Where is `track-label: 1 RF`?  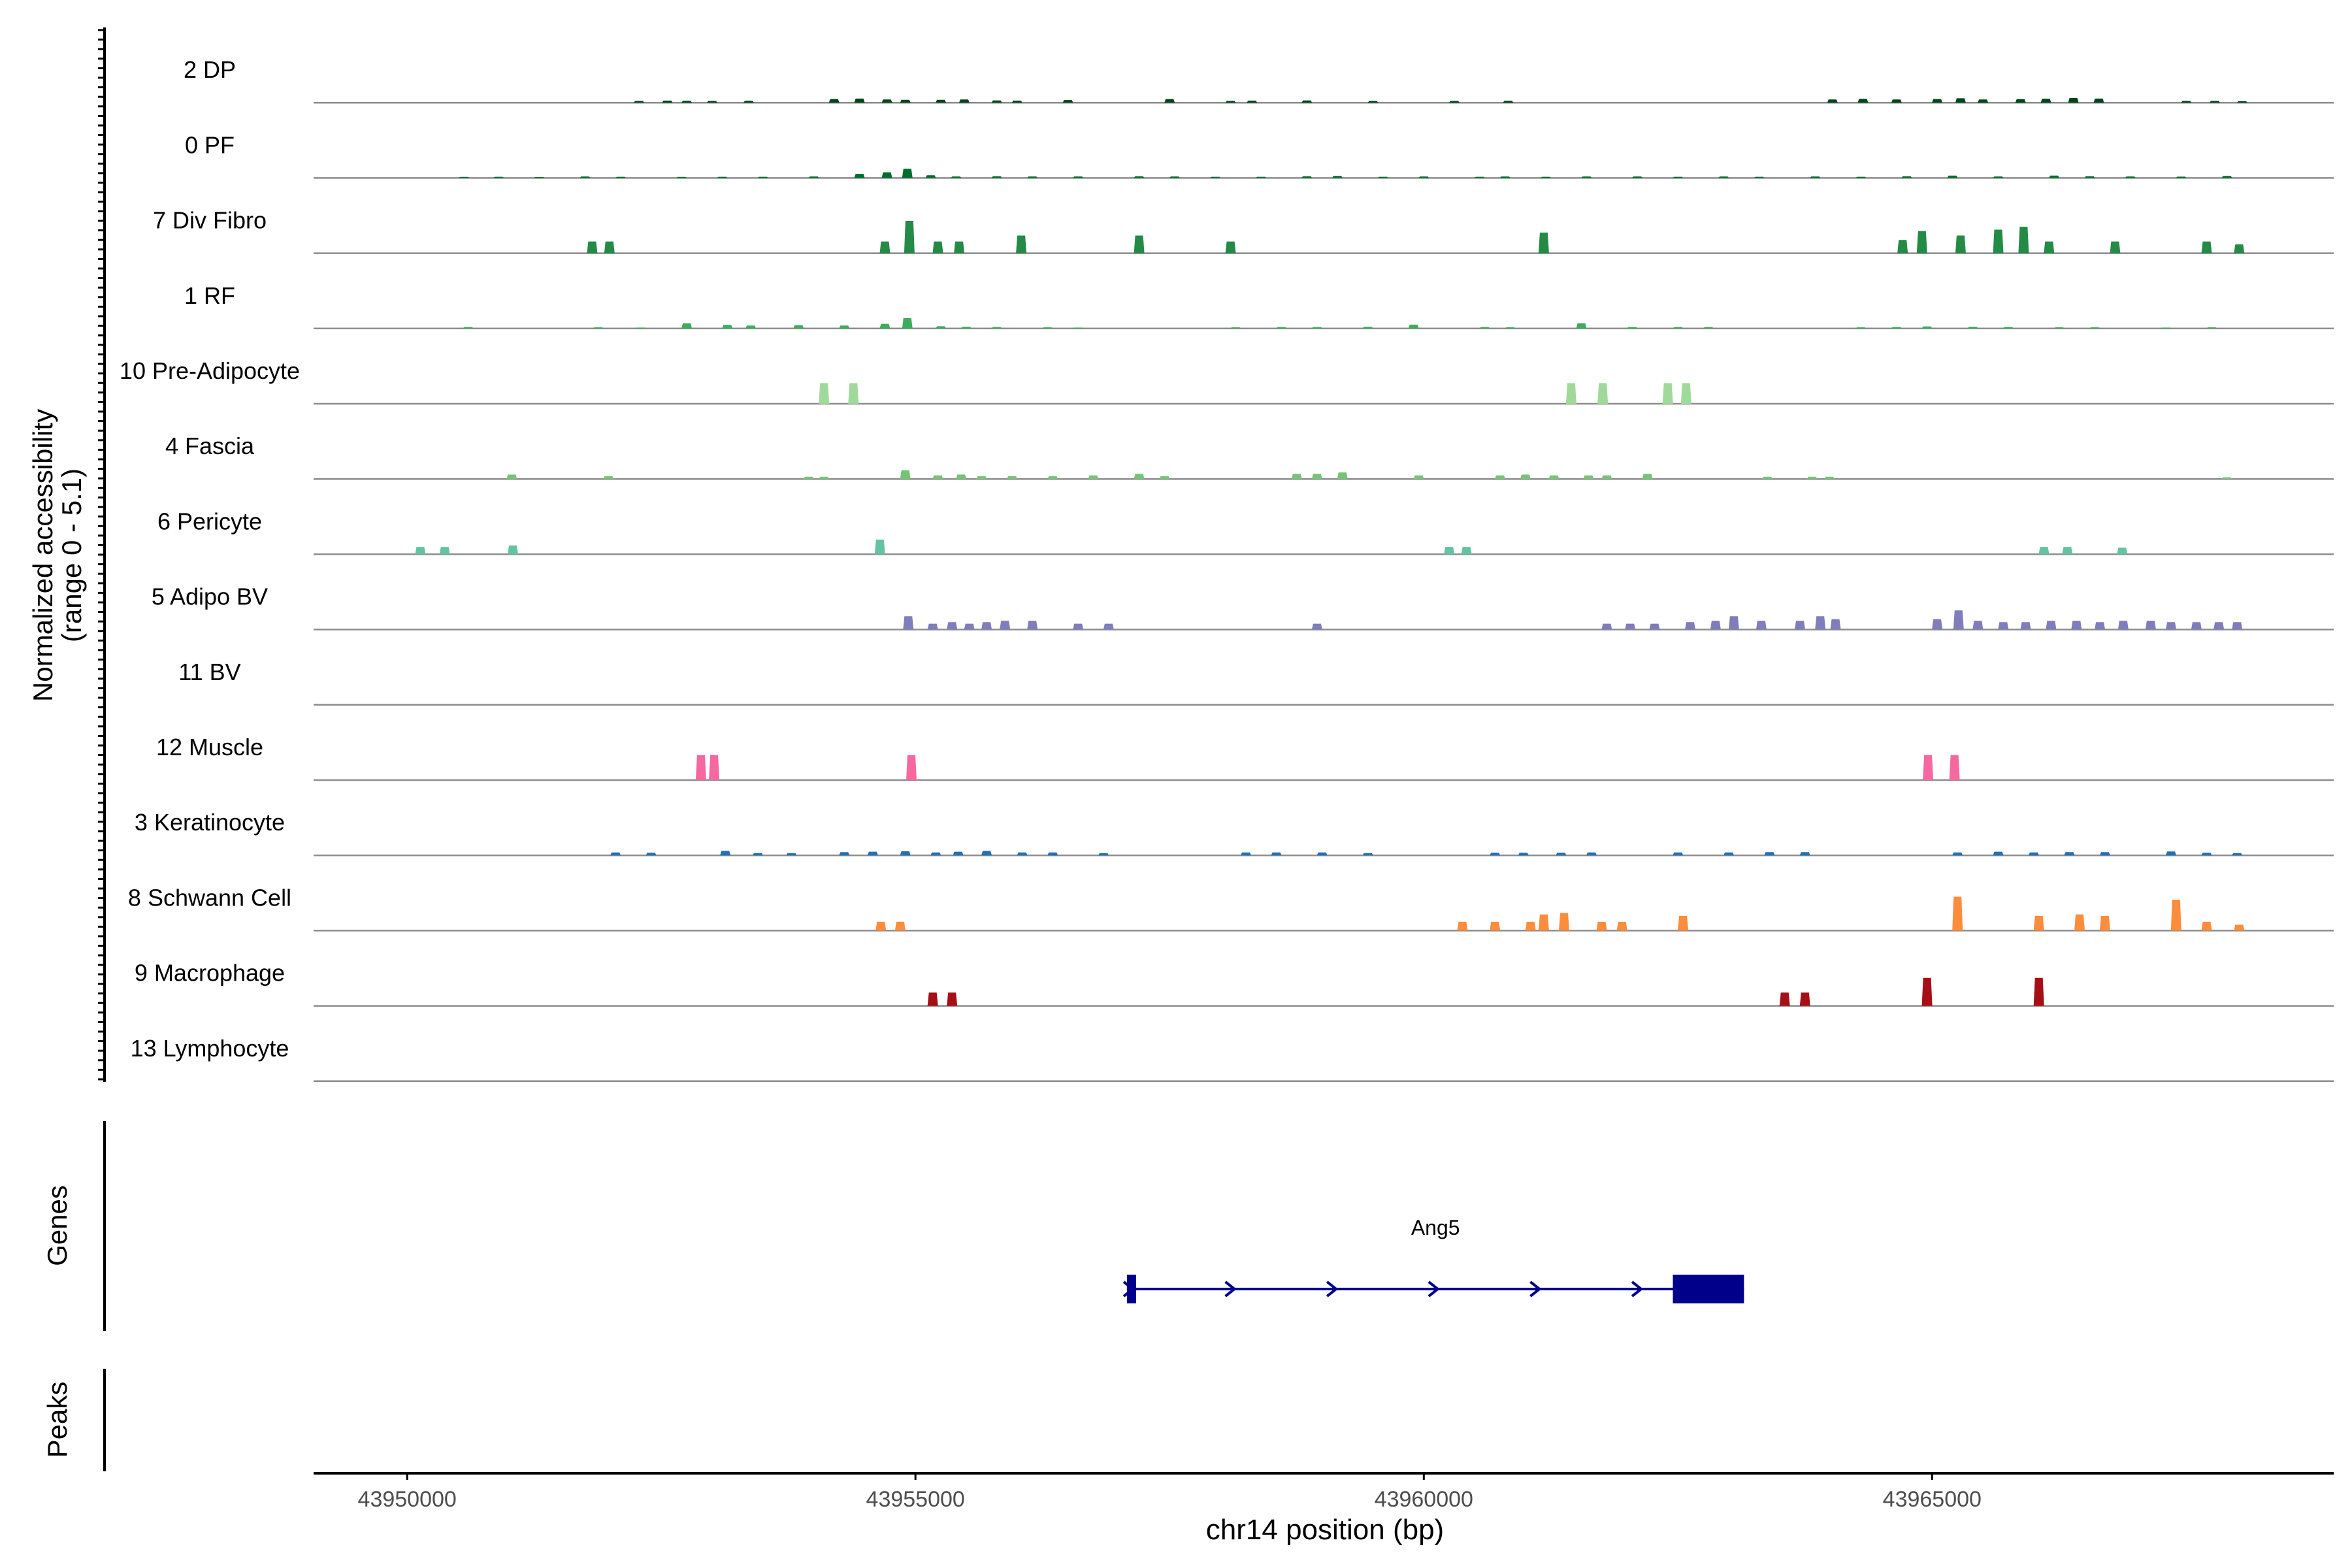 track-label: 1 RF is located at coordinates (209, 295).